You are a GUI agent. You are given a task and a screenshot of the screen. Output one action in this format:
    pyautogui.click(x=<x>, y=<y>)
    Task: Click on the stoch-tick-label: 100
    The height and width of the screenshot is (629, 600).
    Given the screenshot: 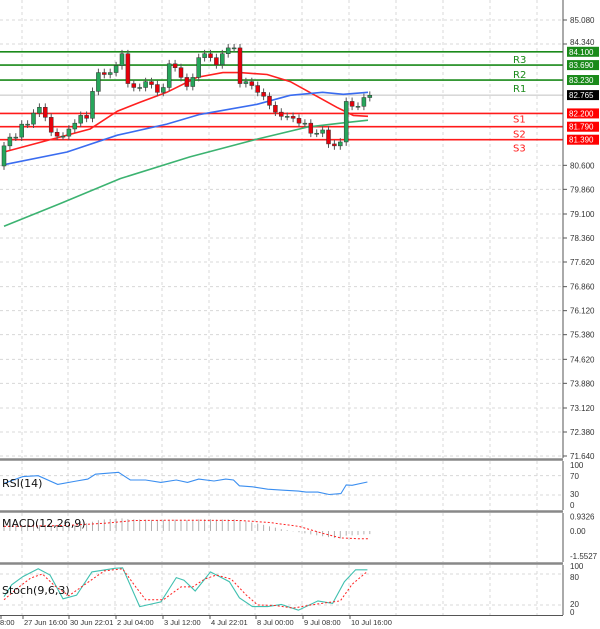 What is the action you would take?
    pyautogui.click(x=577, y=566)
    